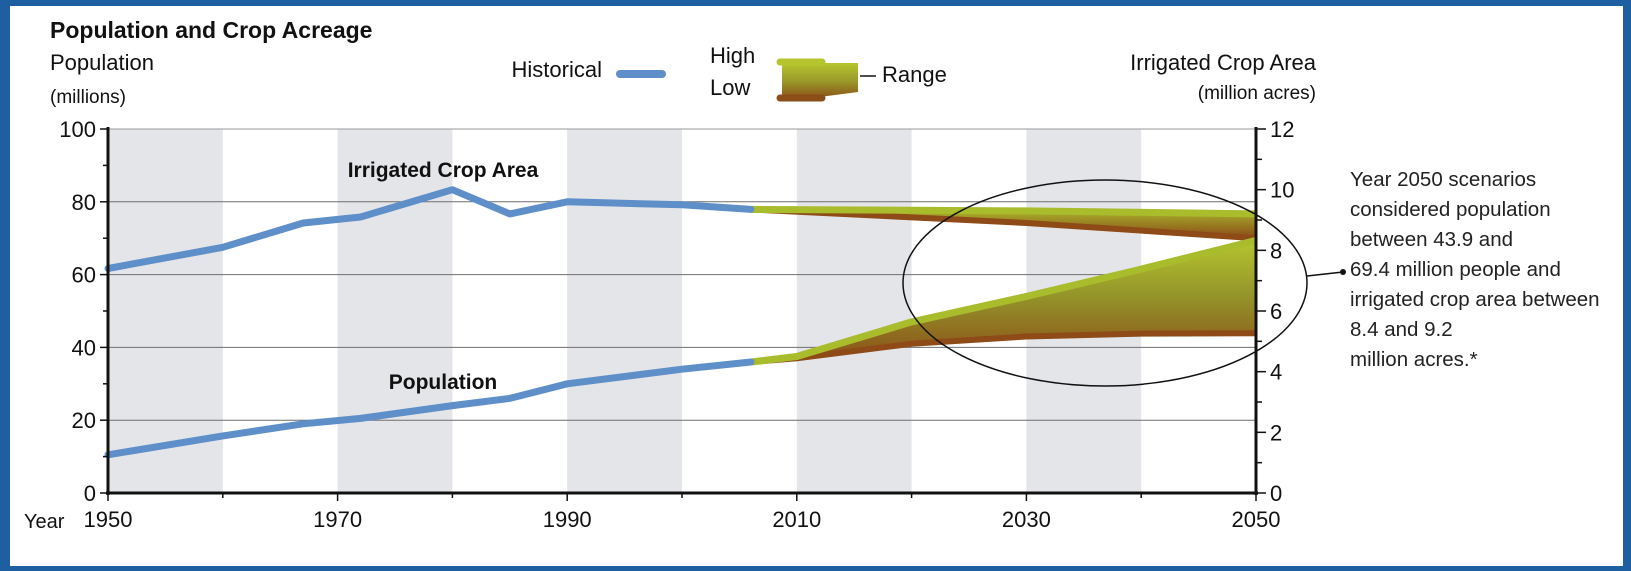  What do you see at coordinates (1257, 93) in the screenshot?
I see `right-axis-units: (million acres)` at bounding box center [1257, 93].